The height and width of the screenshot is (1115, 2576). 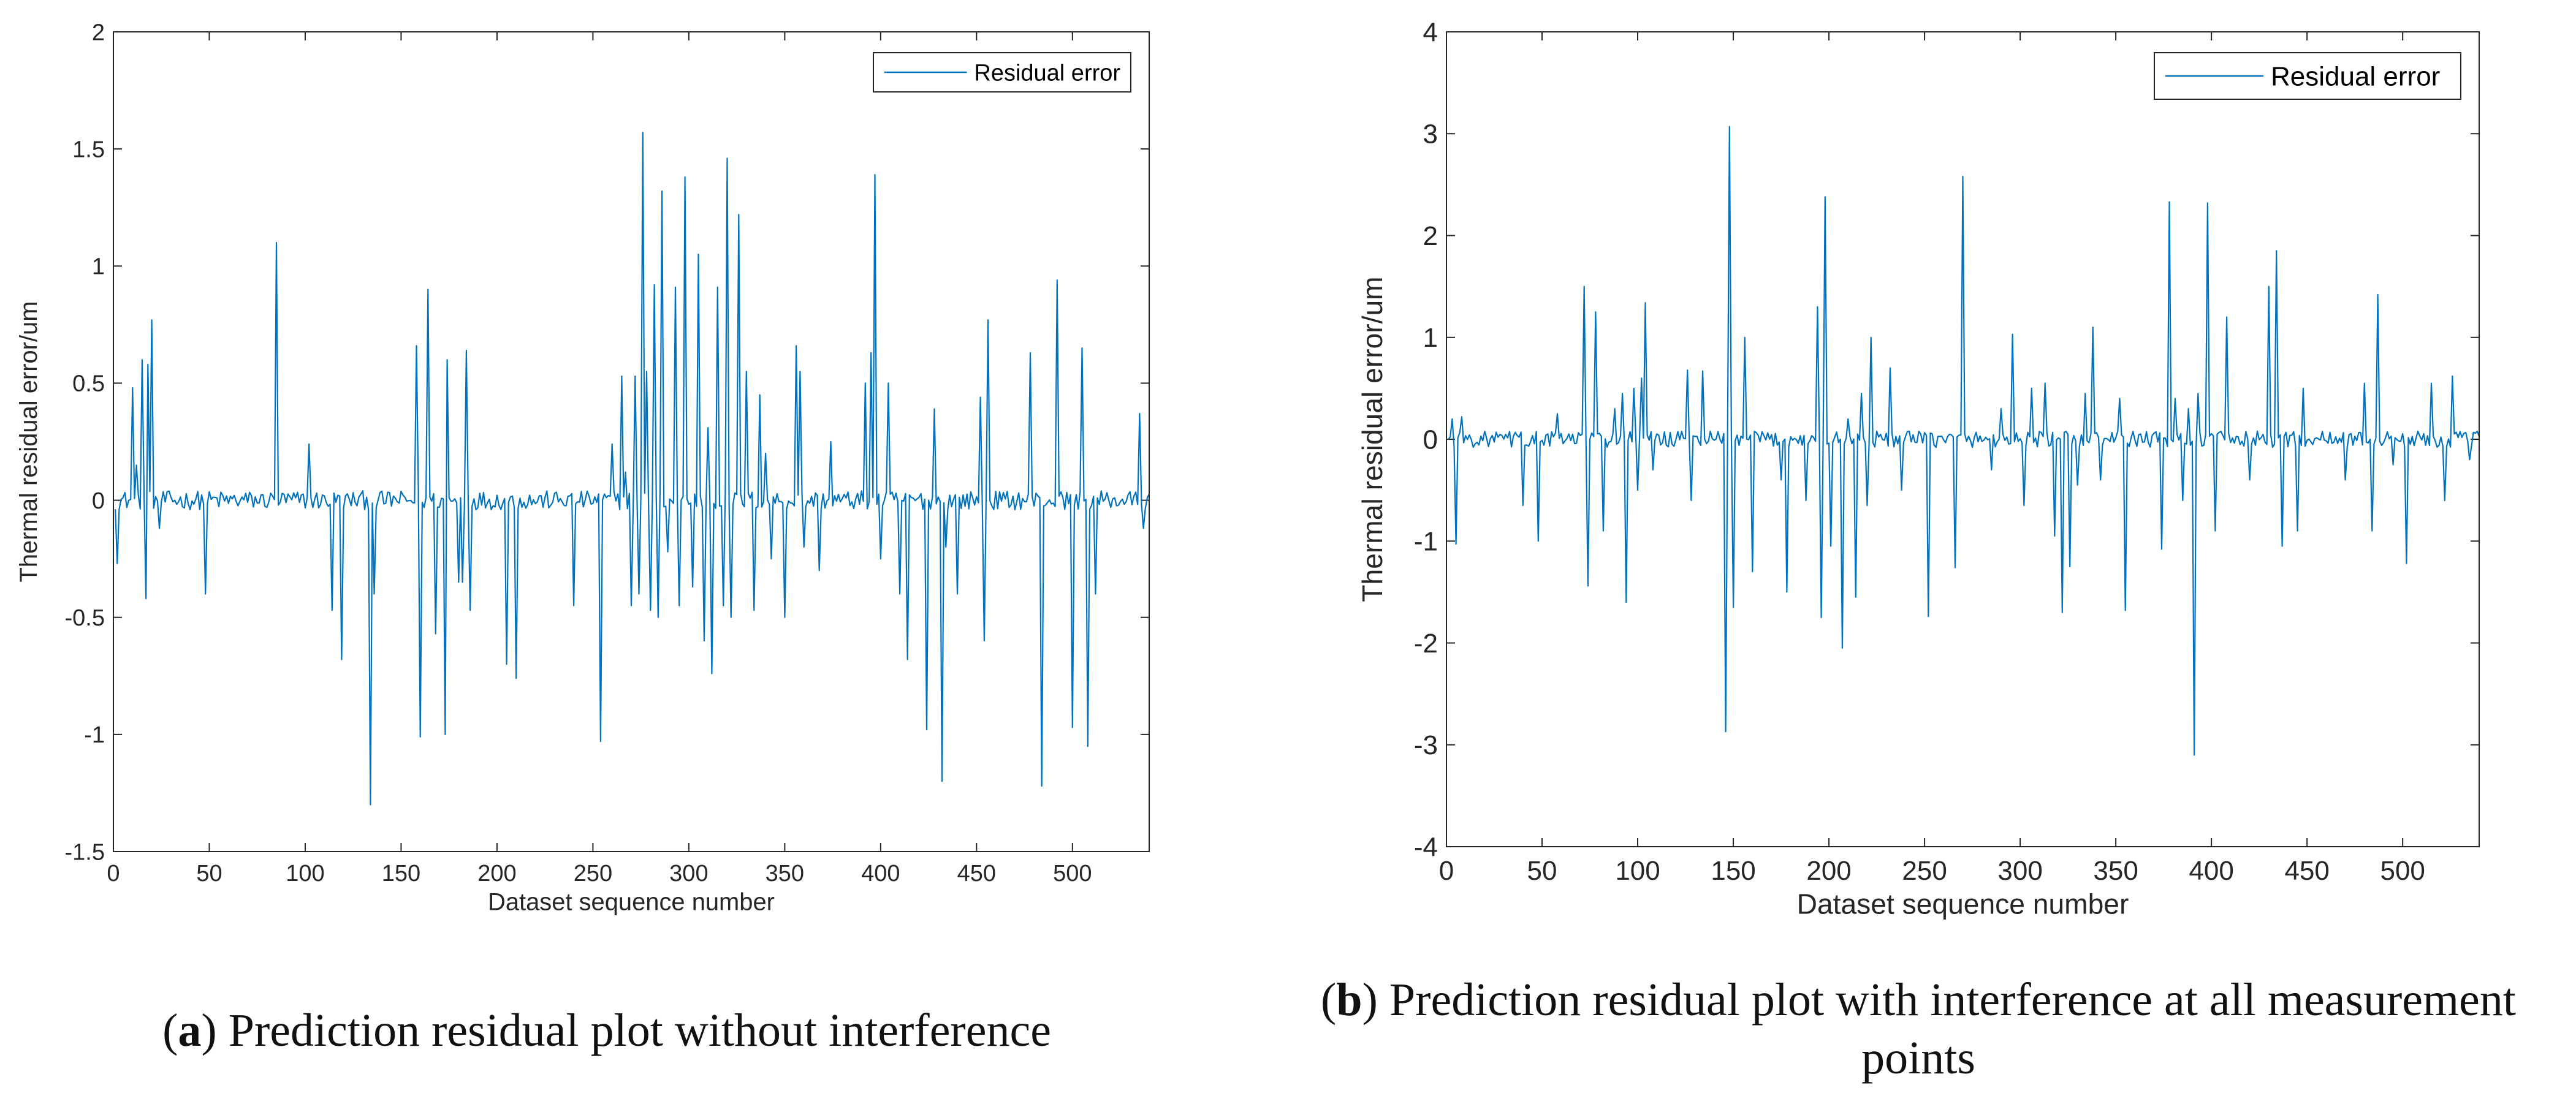 I want to click on y-tick-label: -3, so click(x=1426, y=745).